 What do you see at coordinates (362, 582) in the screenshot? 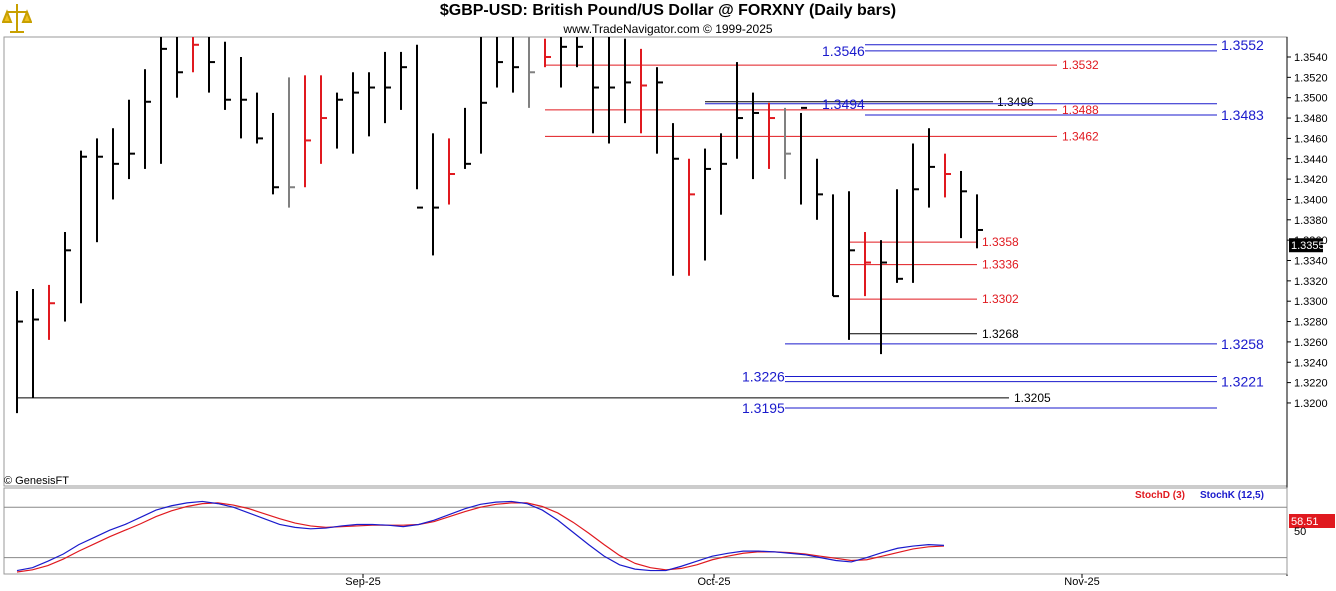
I see `x-tick-label: Sep-25` at bounding box center [362, 582].